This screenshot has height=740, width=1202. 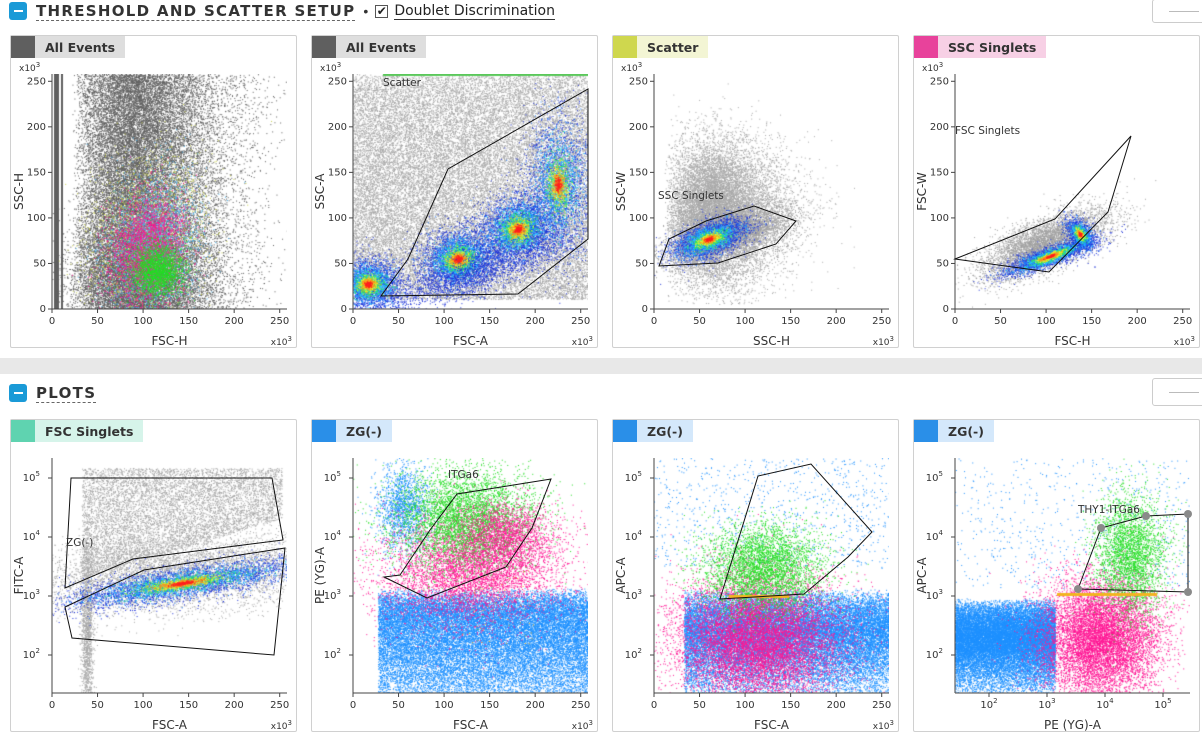 I want to click on x-tick-exponent: 4, so click(x=1111, y=701).